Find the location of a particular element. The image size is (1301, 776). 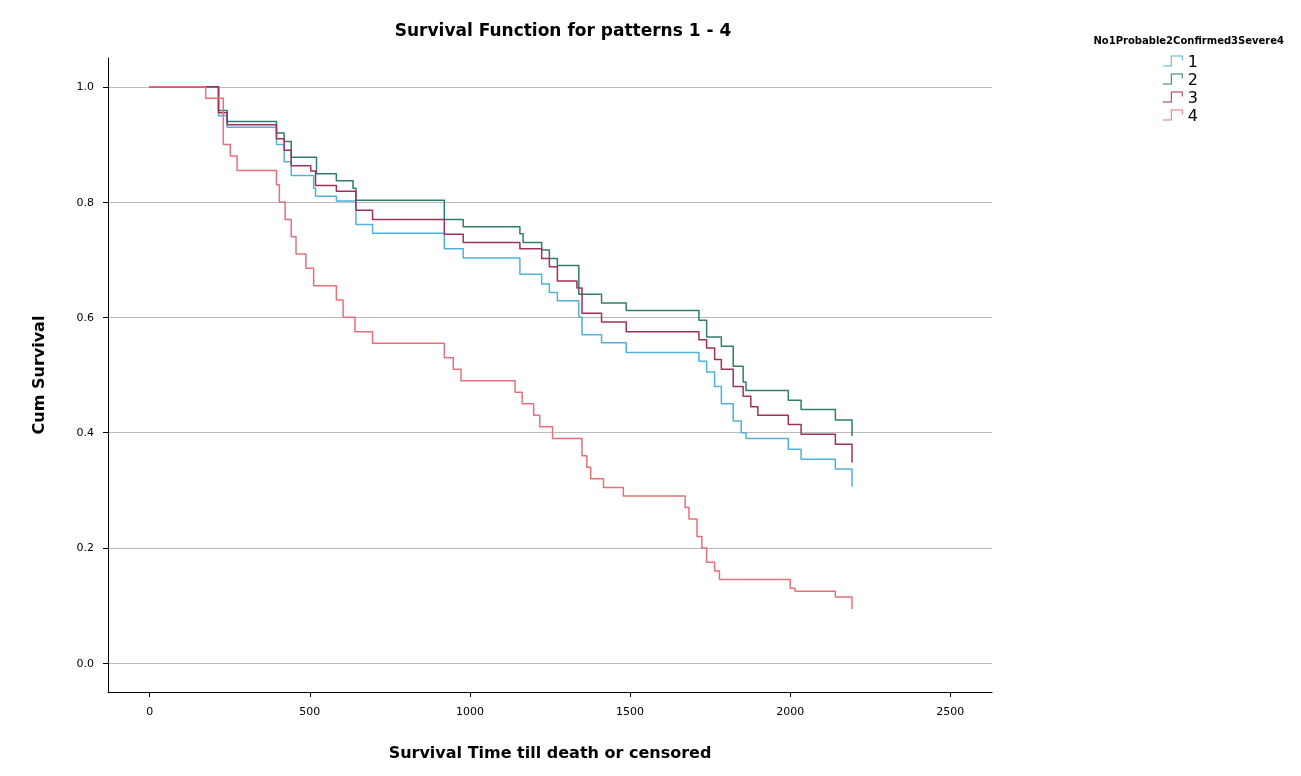

x-tick-label: 1000 is located at coordinates (469, 711).